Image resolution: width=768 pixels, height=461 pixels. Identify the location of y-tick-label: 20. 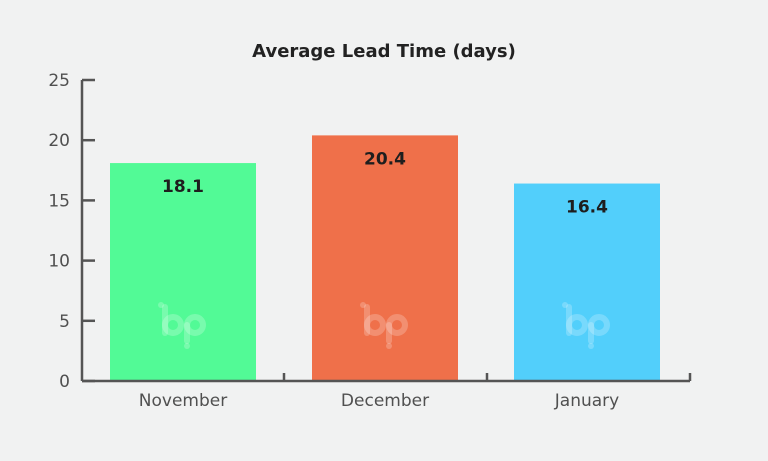
(59, 141).